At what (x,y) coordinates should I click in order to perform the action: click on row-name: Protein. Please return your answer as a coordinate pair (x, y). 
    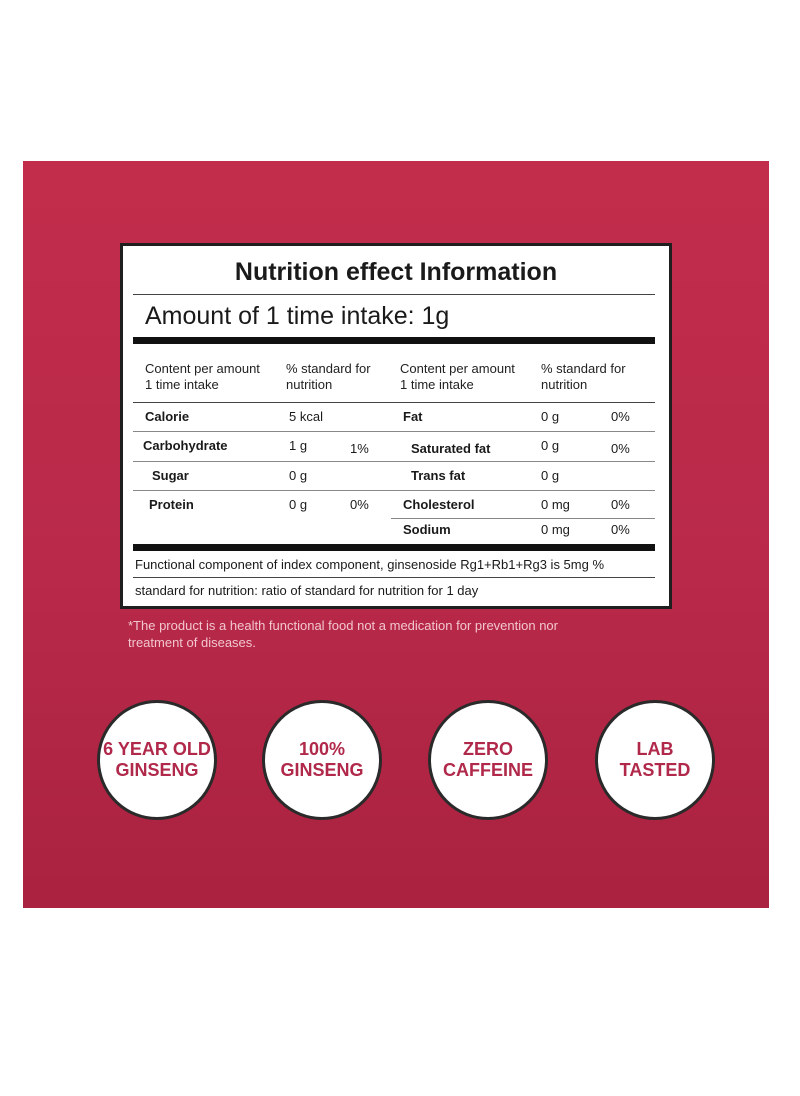
    Looking at the image, I should click on (171, 504).